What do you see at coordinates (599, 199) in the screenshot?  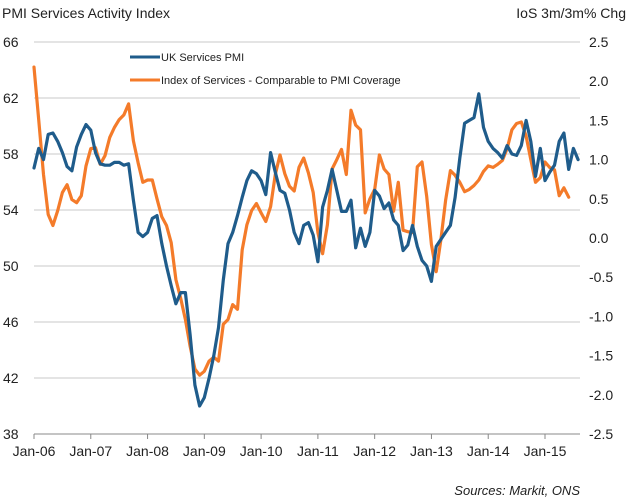 I see `right-tick-label: 0.5` at bounding box center [599, 199].